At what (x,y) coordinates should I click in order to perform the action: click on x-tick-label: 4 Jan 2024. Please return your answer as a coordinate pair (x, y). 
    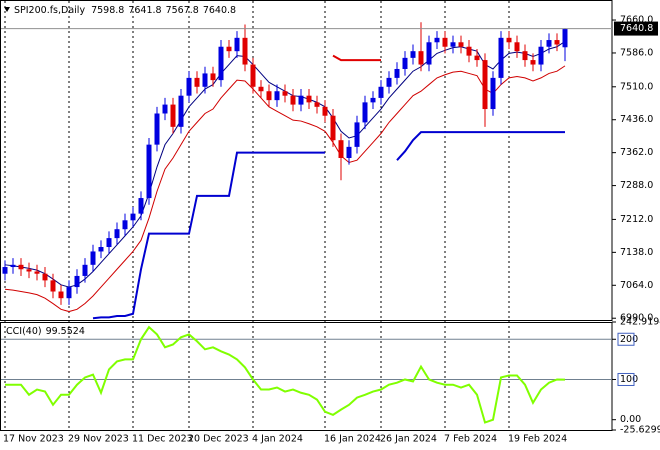
    Looking at the image, I should click on (277, 439).